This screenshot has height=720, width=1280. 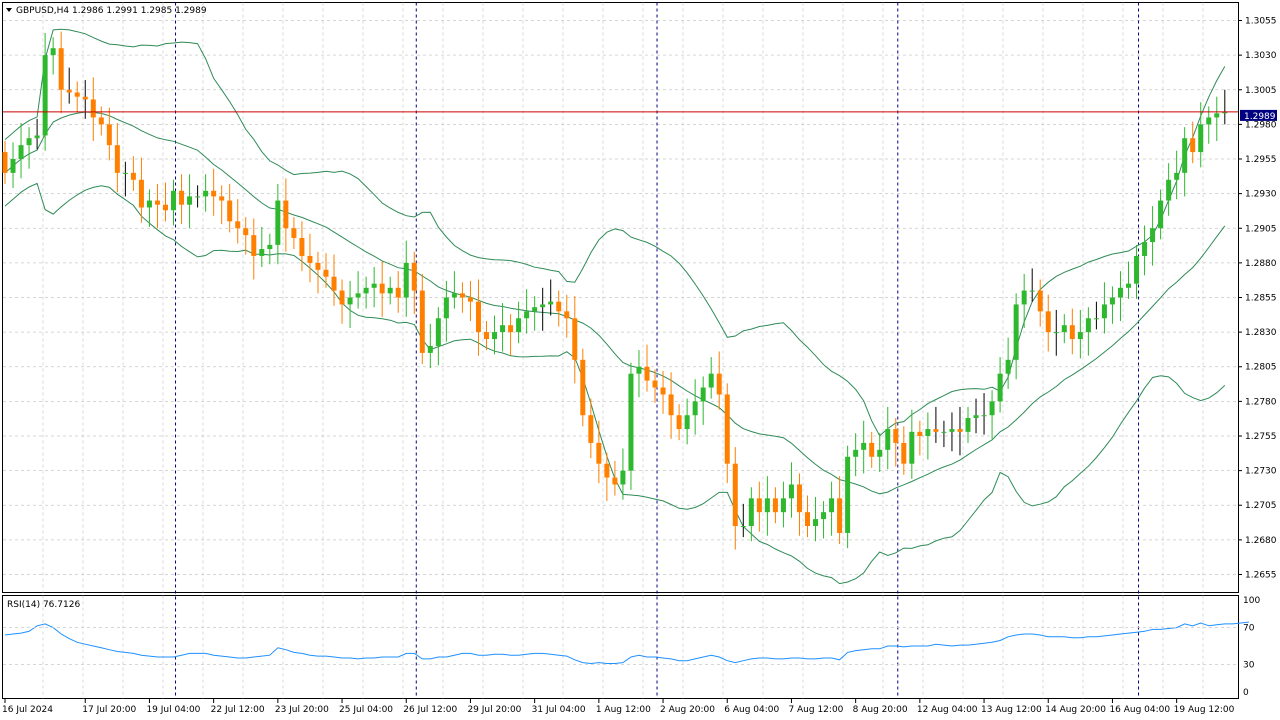 I want to click on time-tick-label: 17 Jul 20:00, so click(x=109, y=710).